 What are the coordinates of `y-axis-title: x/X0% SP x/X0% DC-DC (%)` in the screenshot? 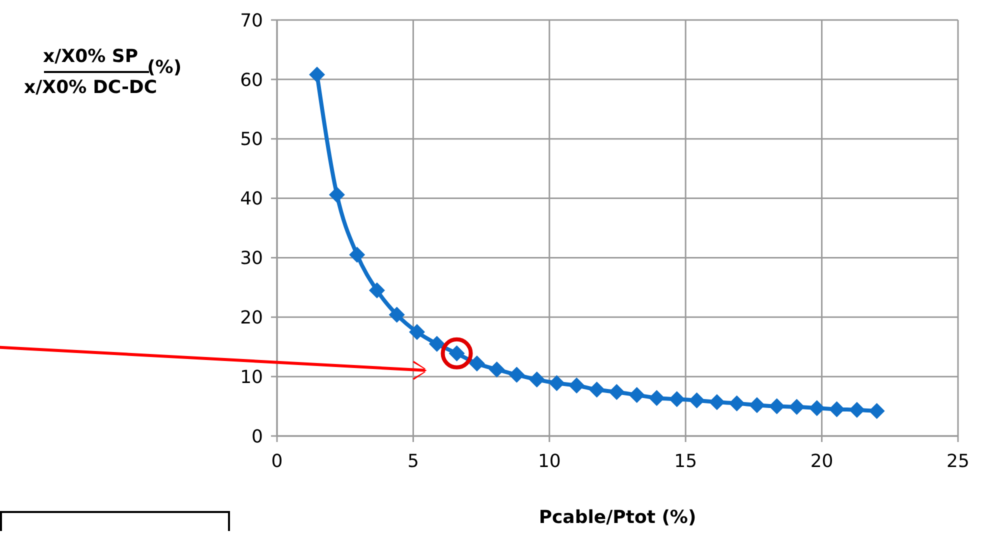 It's located at (103, 72).